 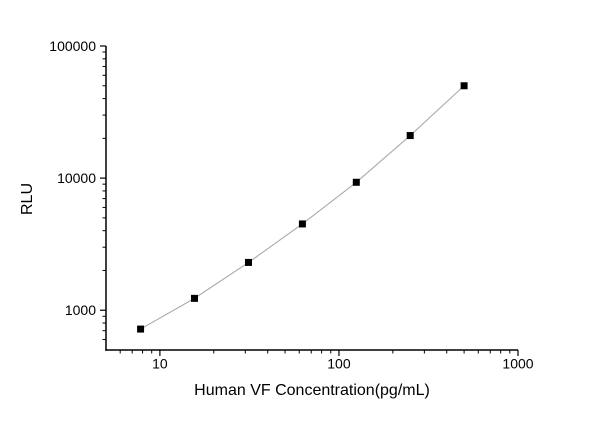 I want to click on x-tick-label: 100, so click(x=339, y=364).